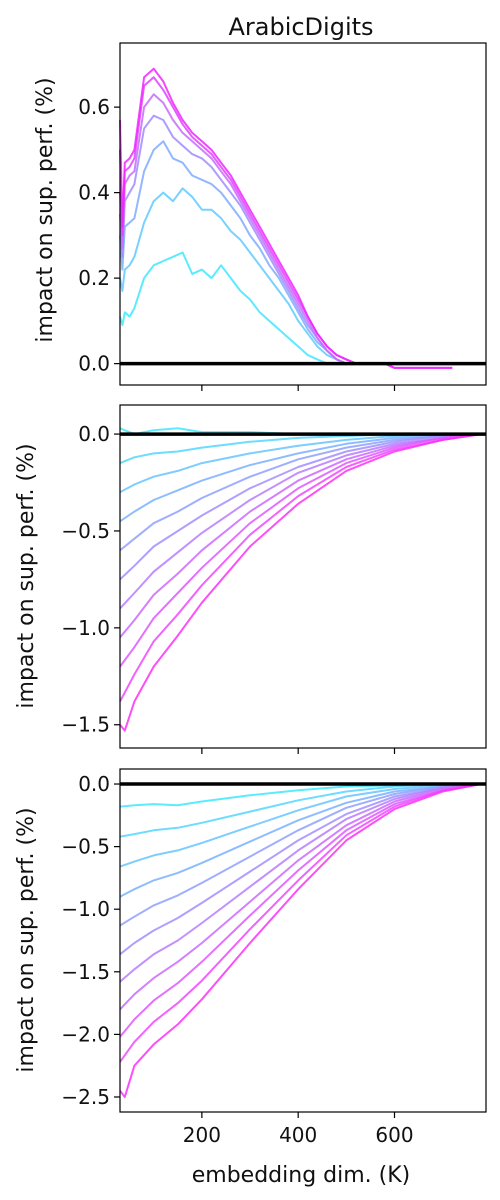  What do you see at coordinates (94, 107) in the screenshot?
I see `y-tick-label: 0.6` at bounding box center [94, 107].